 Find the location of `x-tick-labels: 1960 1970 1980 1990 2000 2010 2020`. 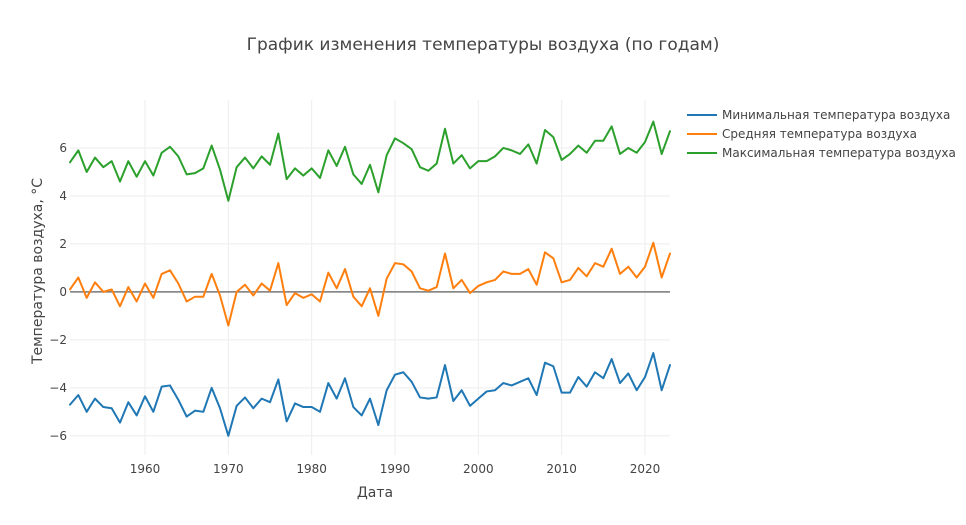

x-tick-labels: 1960 1970 1980 1990 2000 2010 2020 is located at coordinates (395, 469).